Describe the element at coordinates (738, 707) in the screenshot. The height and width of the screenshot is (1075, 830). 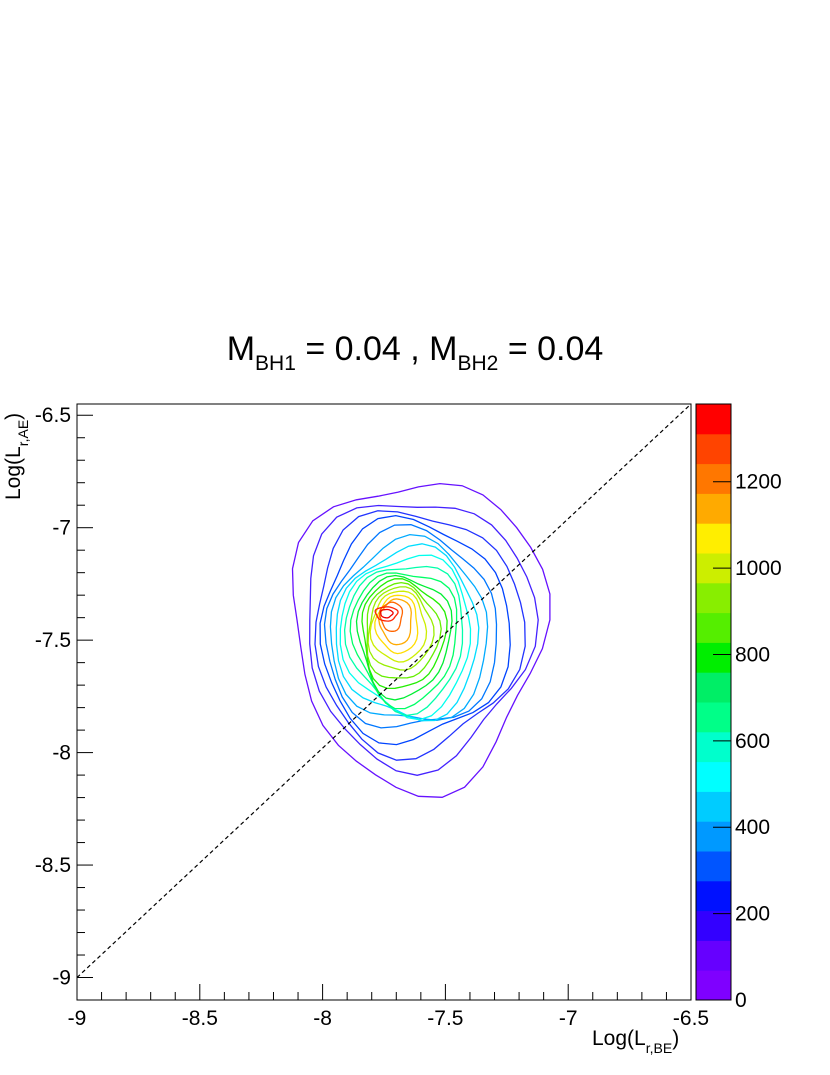
I see `colorbar: 0 200 400 600 800 1000 1200` at that location.